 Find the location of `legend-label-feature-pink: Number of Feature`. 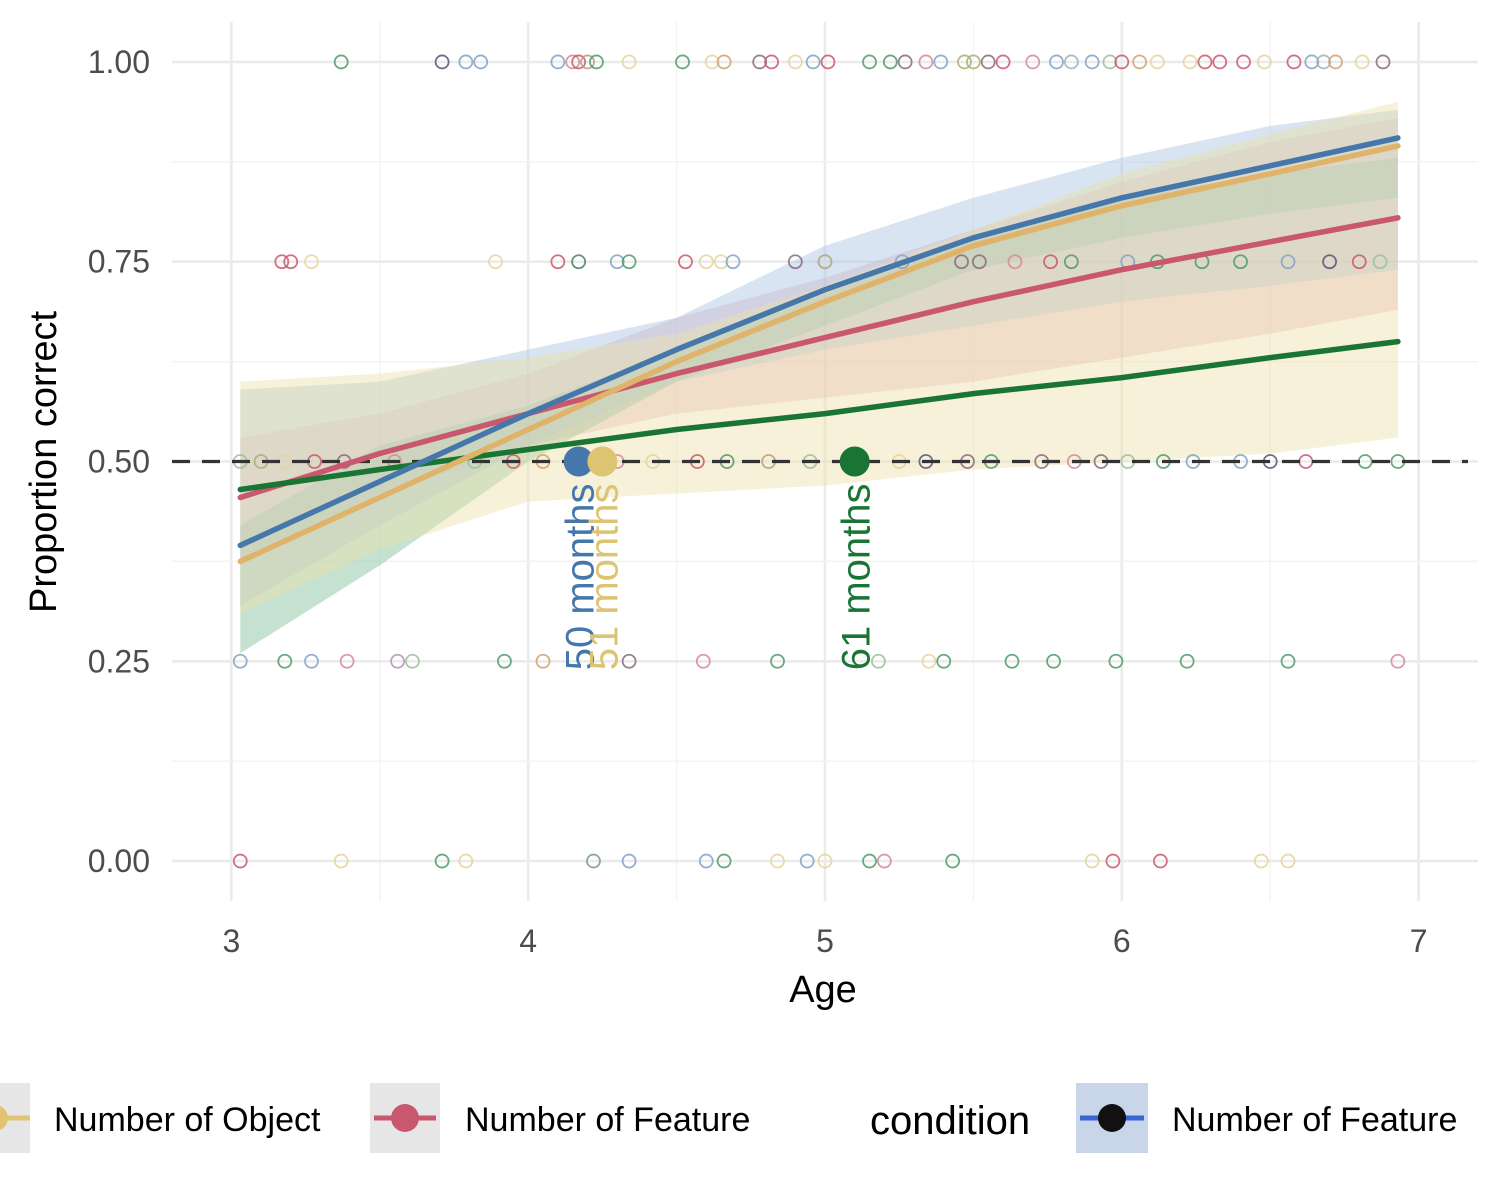

legend-label-feature-pink: Number of Feature is located at coordinates (607, 1120).